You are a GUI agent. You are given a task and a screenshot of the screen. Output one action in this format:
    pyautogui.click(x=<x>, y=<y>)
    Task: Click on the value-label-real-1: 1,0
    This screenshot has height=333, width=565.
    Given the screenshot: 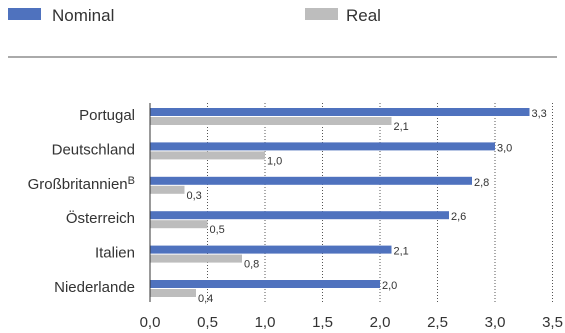 What is the action you would take?
    pyautogui.click(x=274, y=161)
    